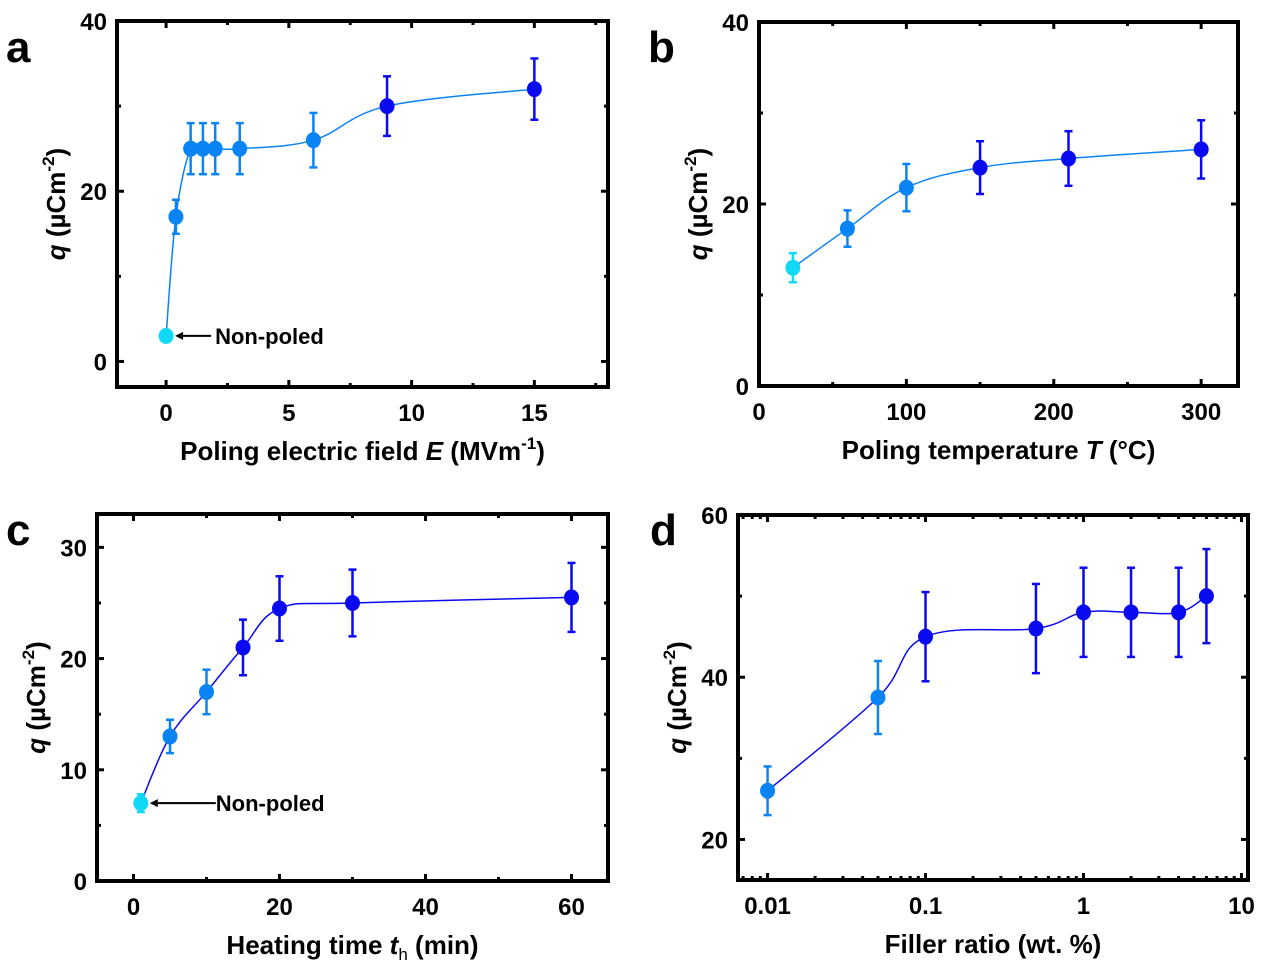 This screenshot has width=1269, height=962. What do you see at coordinates (482, 451) in the screenshot?
I see `x-axis-title-unit: (MVm` at bounding box center [482, 451].